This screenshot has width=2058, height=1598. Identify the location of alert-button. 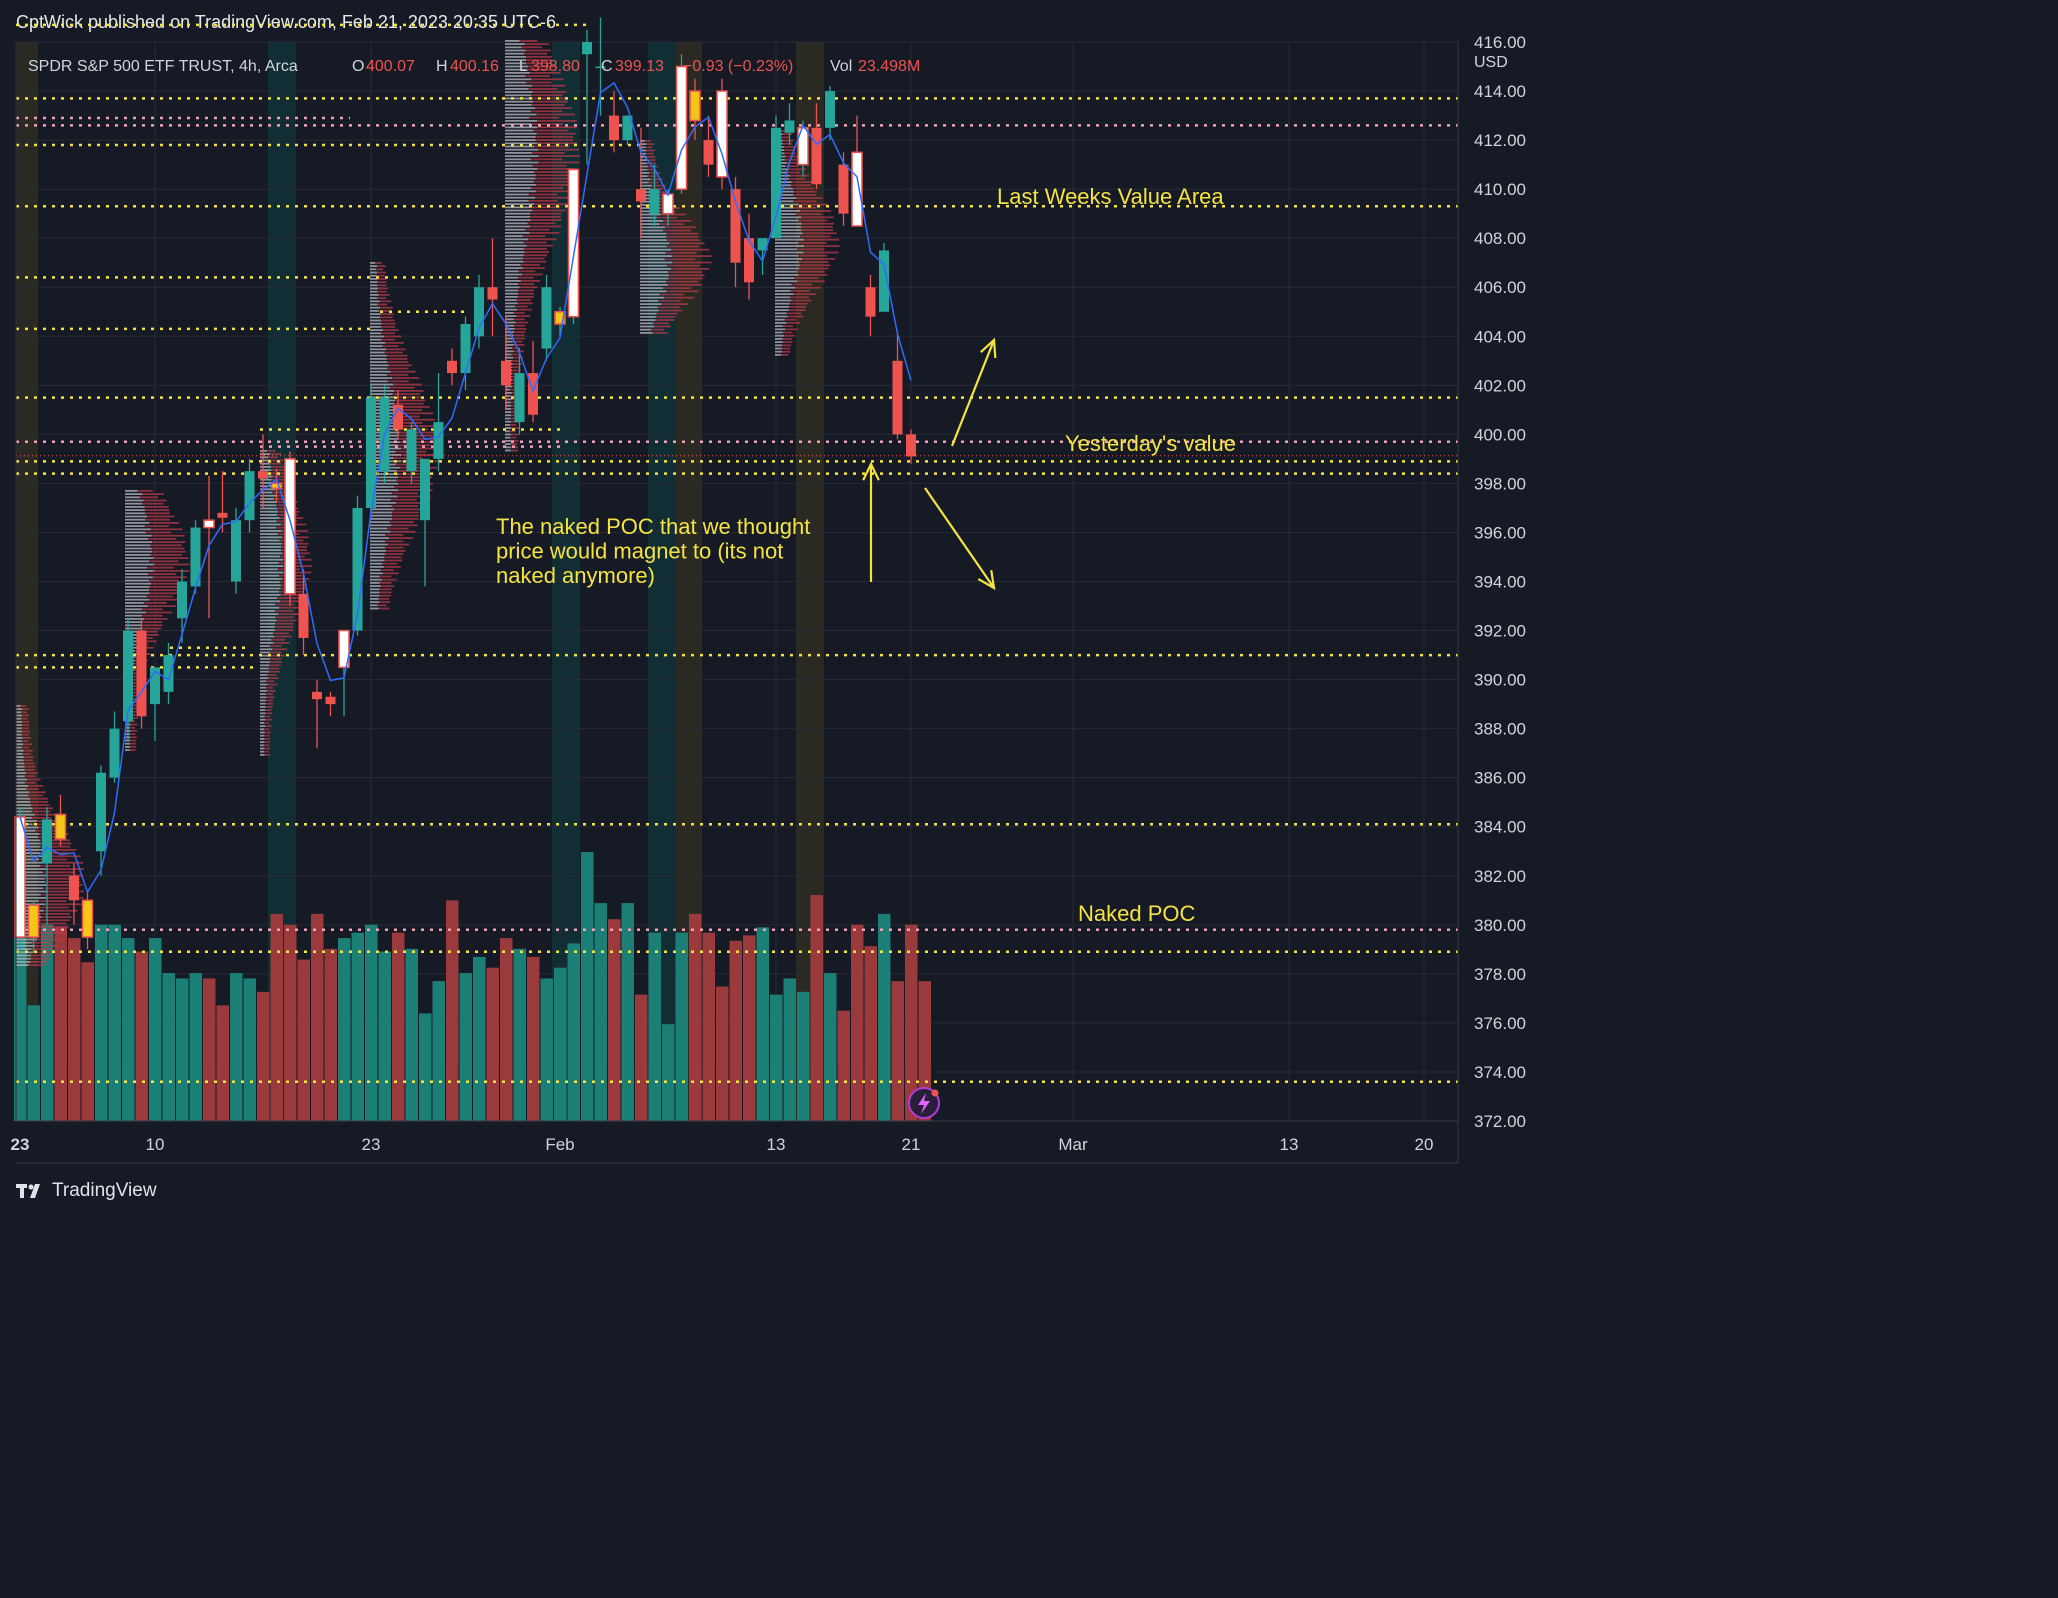
(924, 1103).